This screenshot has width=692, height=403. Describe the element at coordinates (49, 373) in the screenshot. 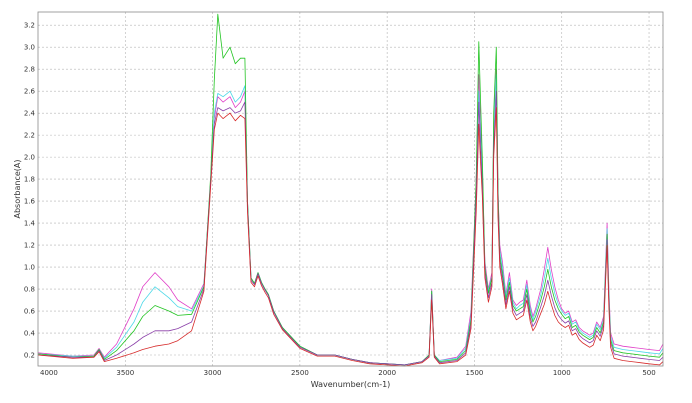

I see `x-tick-label: 4000` at that location.